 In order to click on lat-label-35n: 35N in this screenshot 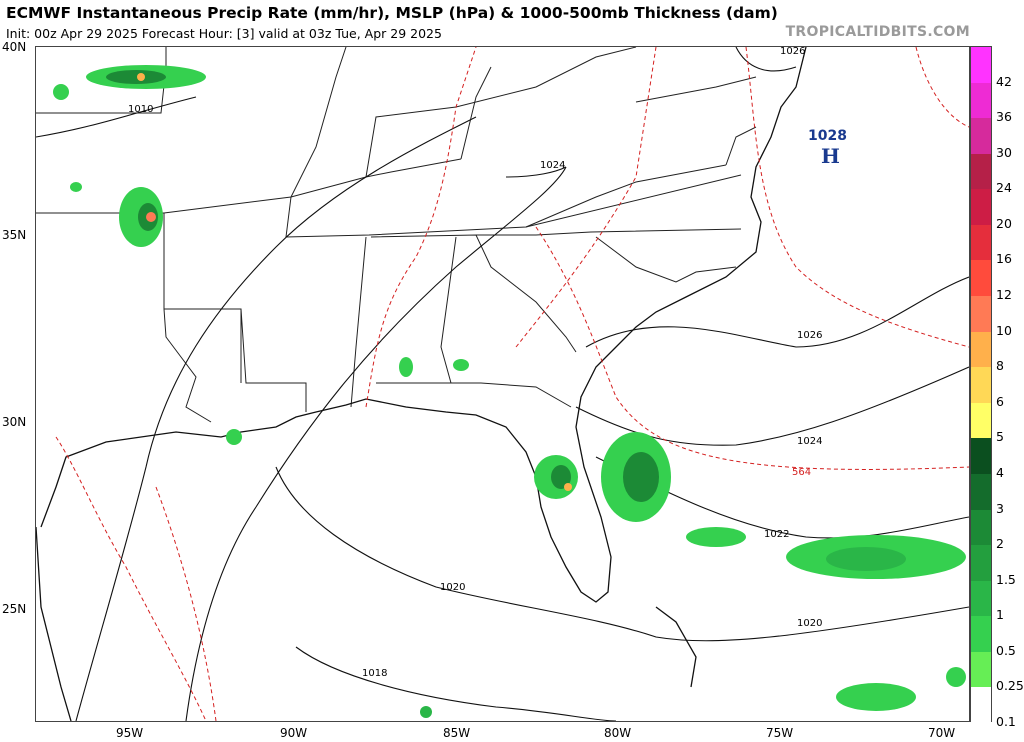, I will do `click(14, 235)`.